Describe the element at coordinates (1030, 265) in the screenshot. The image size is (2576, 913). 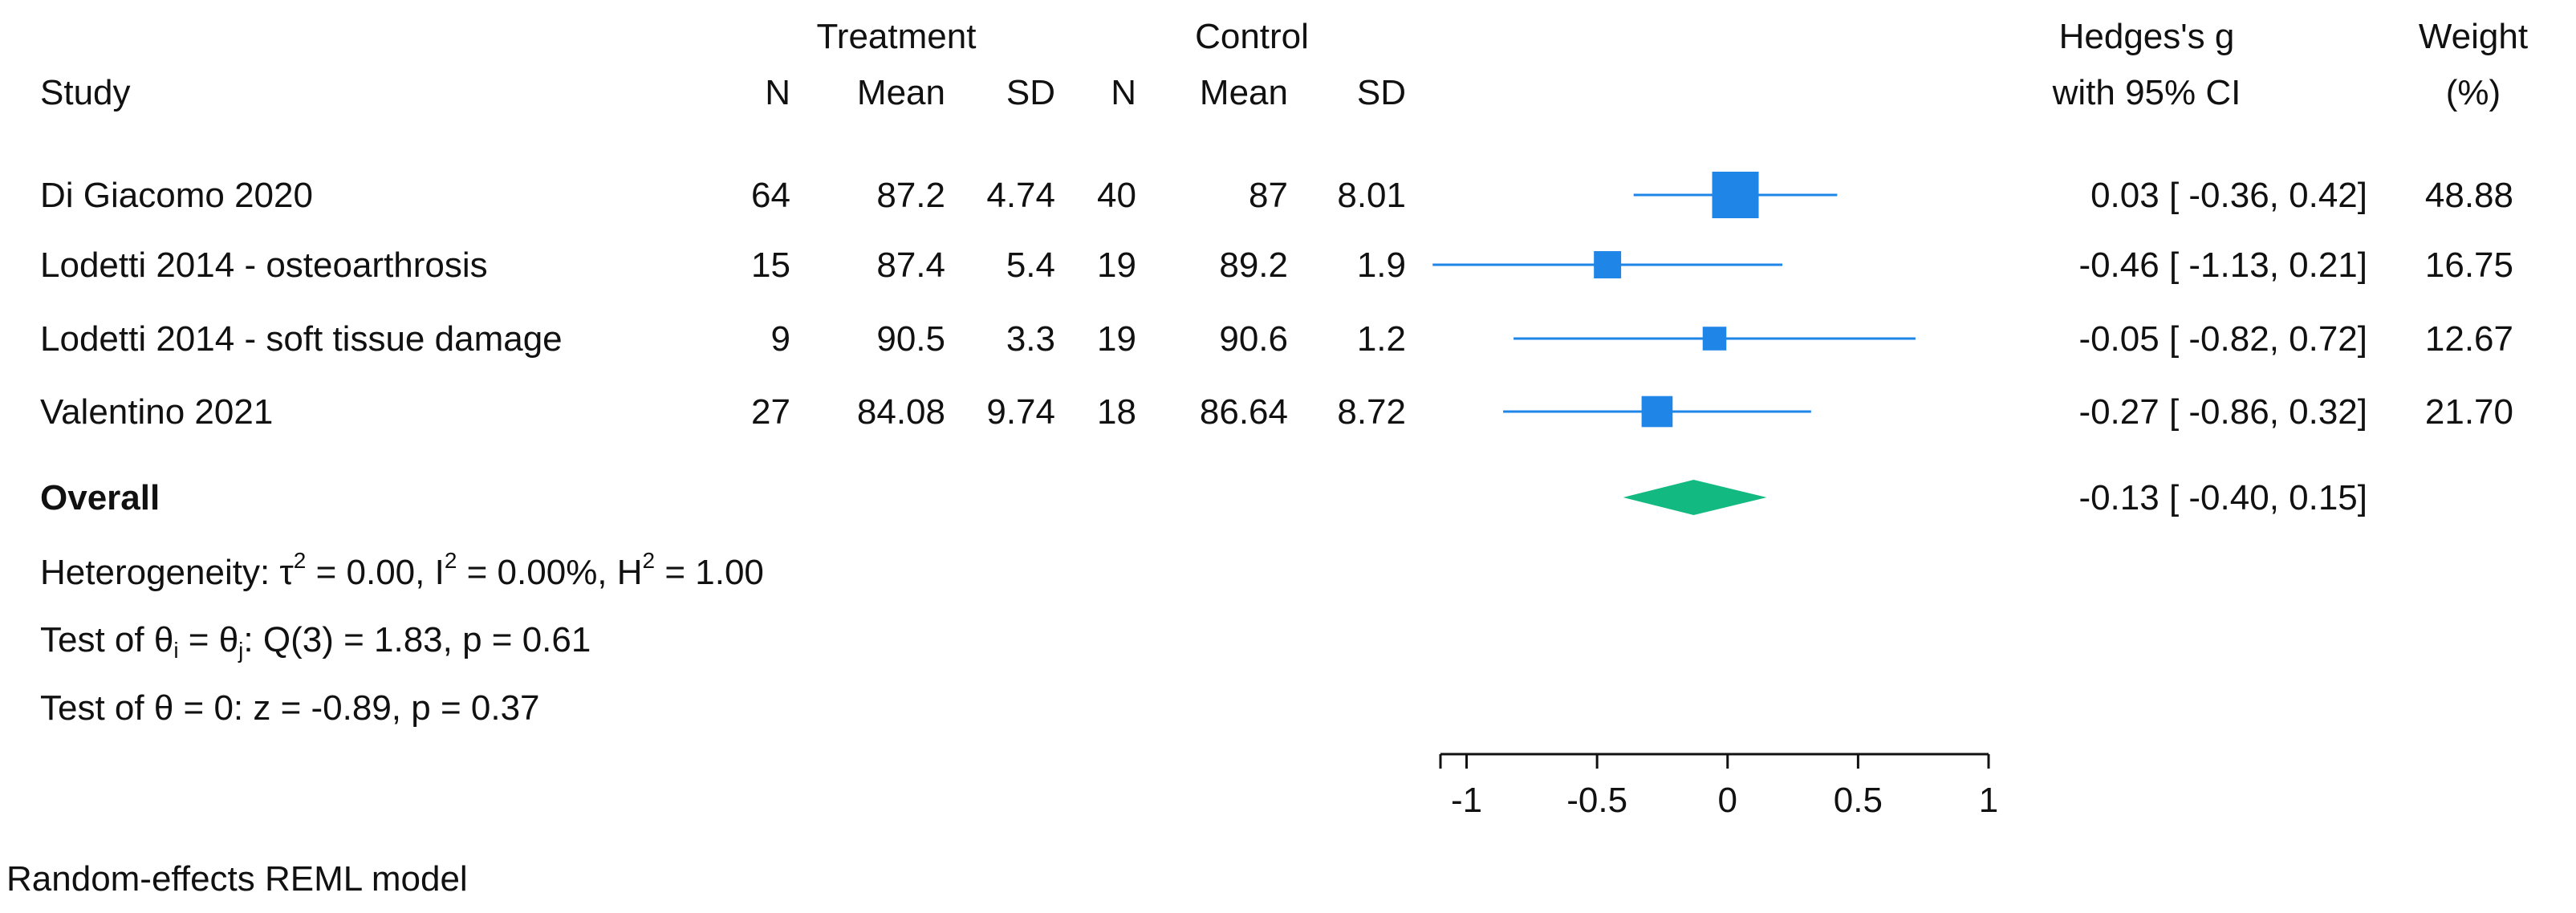
I see `study-t-sd: 5.4` at that location.